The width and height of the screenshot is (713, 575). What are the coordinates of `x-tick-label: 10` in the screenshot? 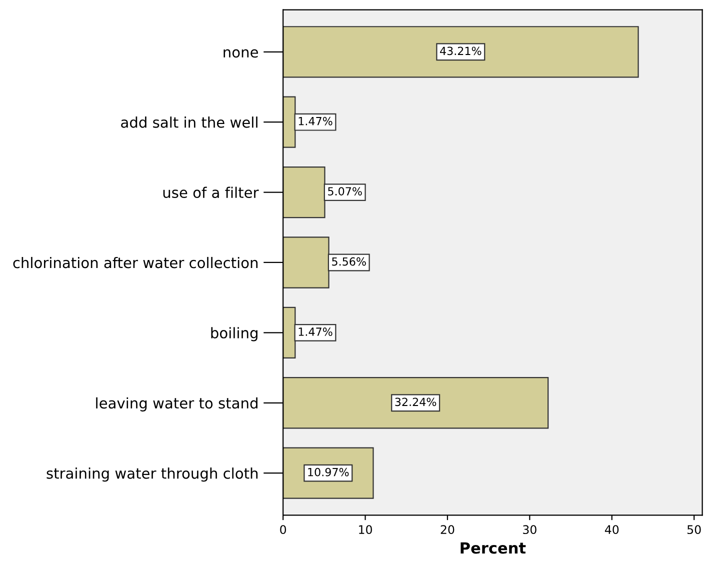 It's located at (365, 529).